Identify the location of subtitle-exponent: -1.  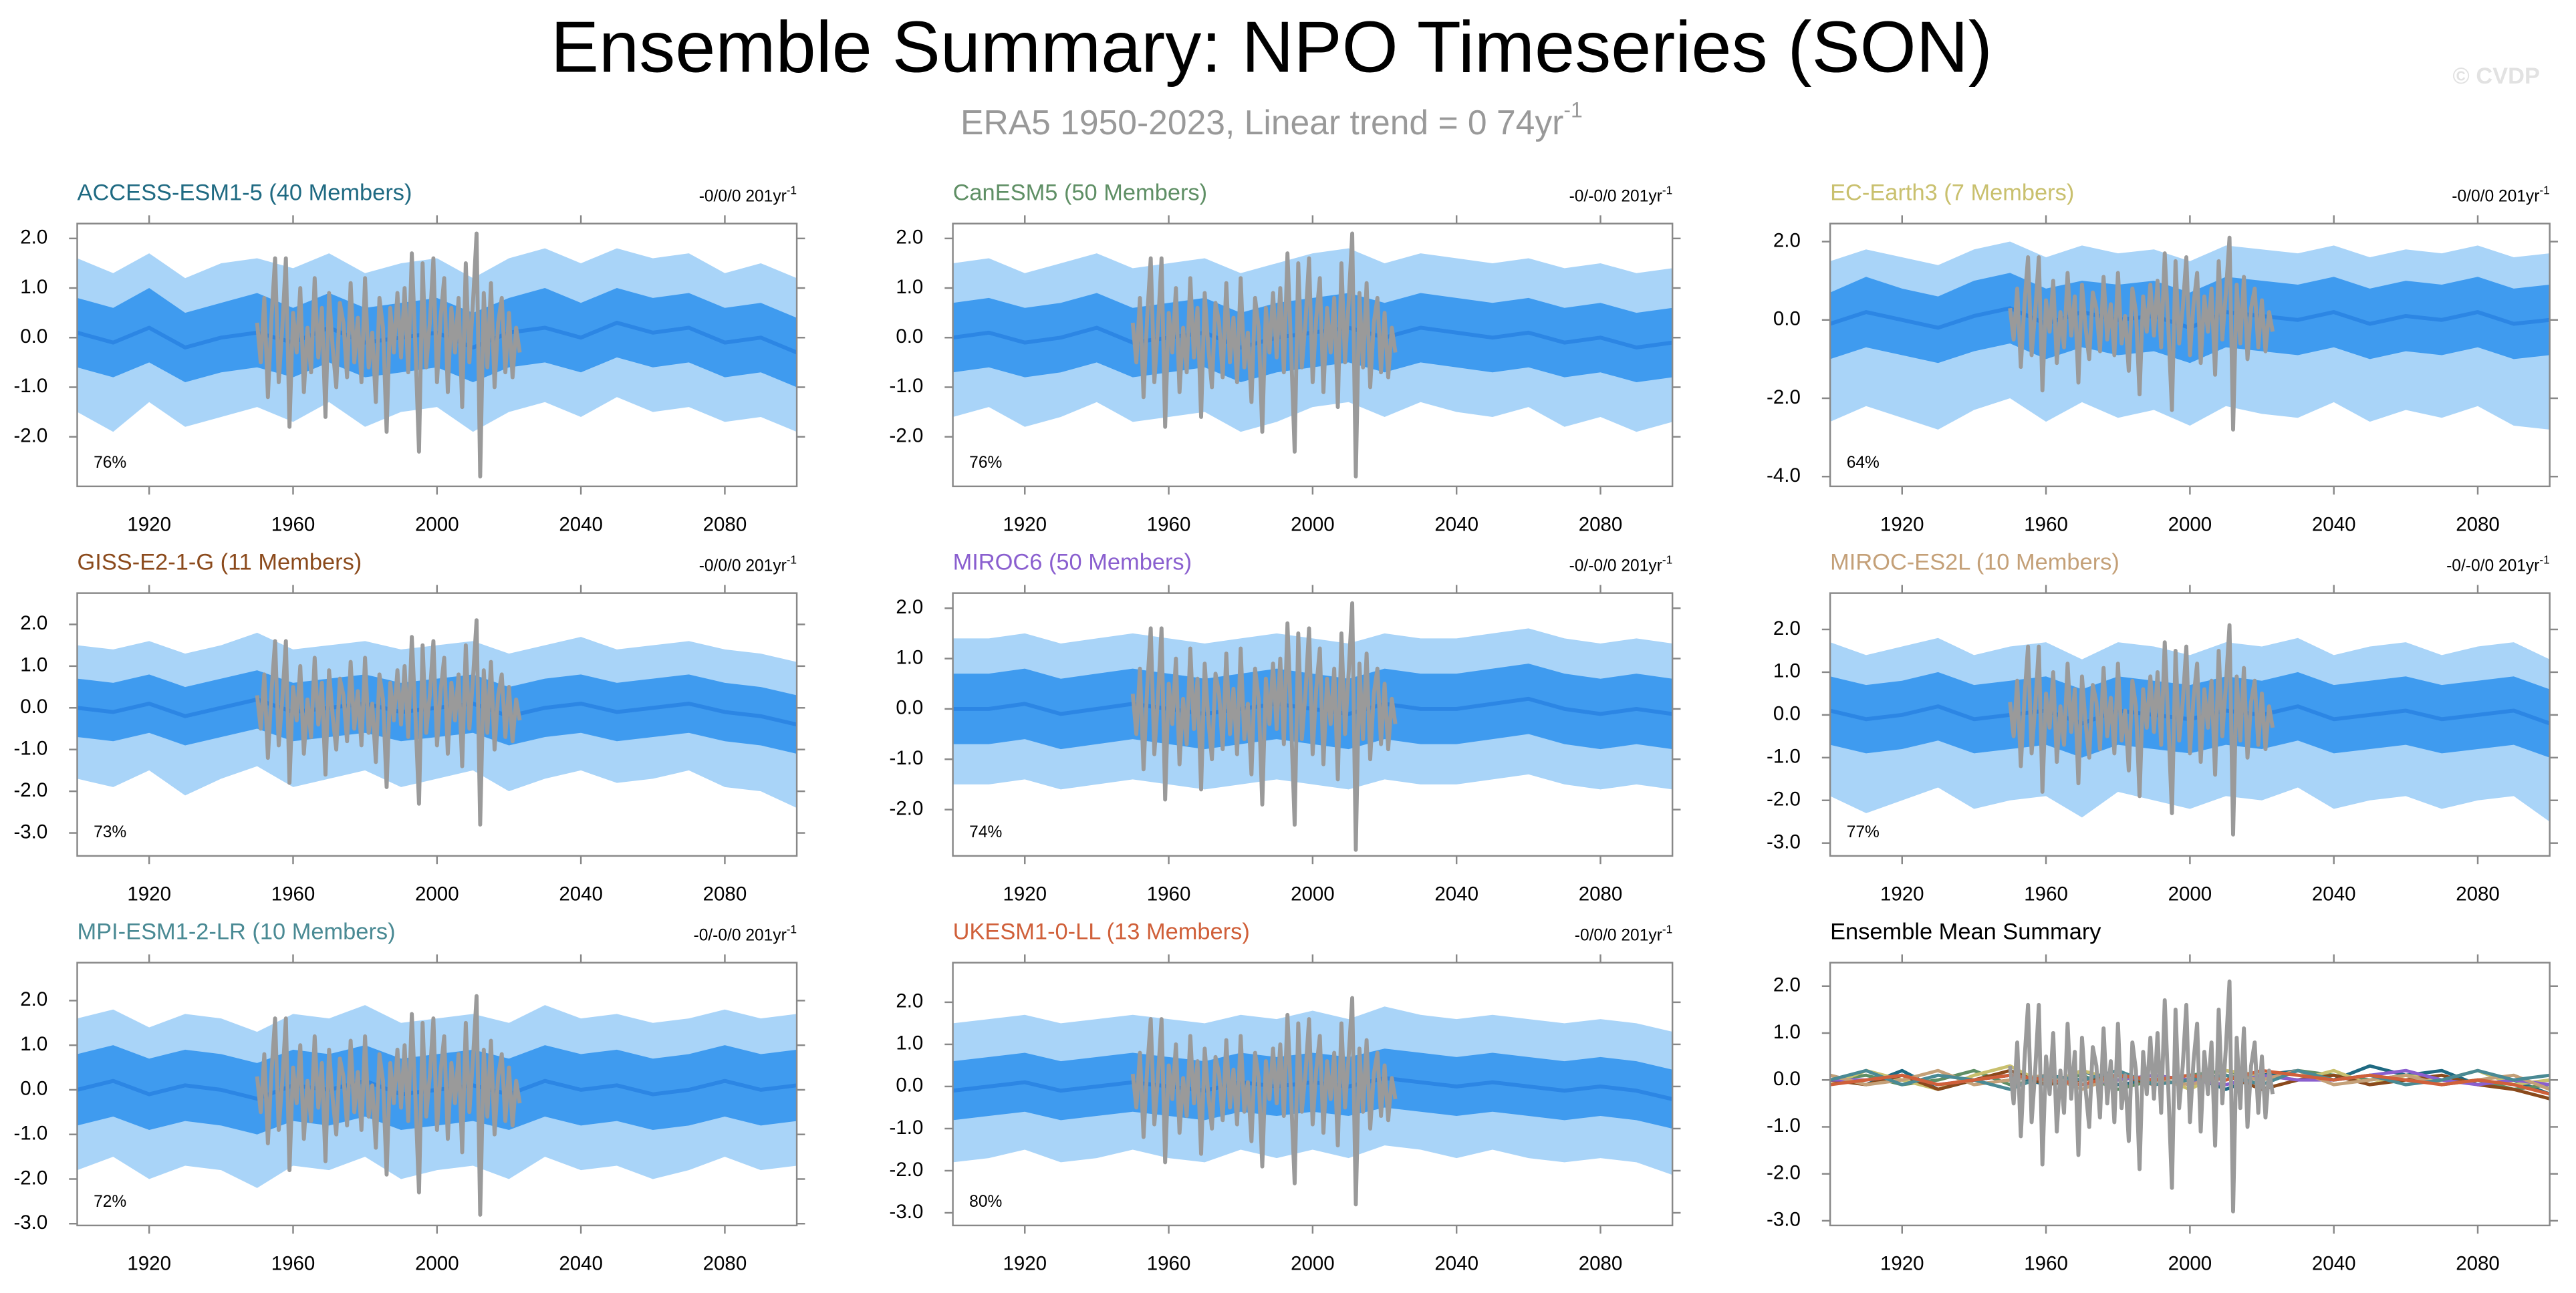
(1572, 110).